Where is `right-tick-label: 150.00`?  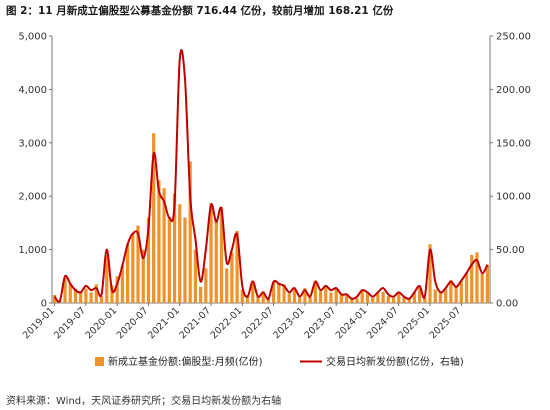
right-tick-label: 150.00 is located at coordinates (513, 143).